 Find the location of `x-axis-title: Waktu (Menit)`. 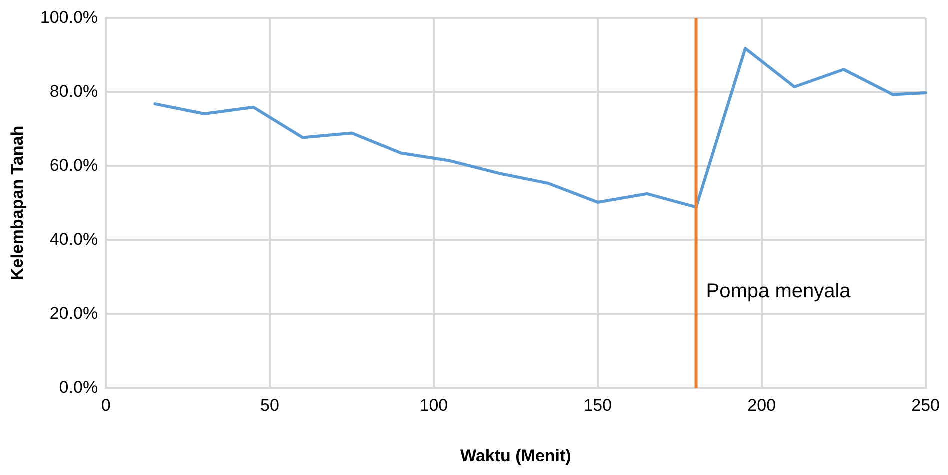

x-axis-title: Waktu (Menit) is located at coordinates (516, 456).